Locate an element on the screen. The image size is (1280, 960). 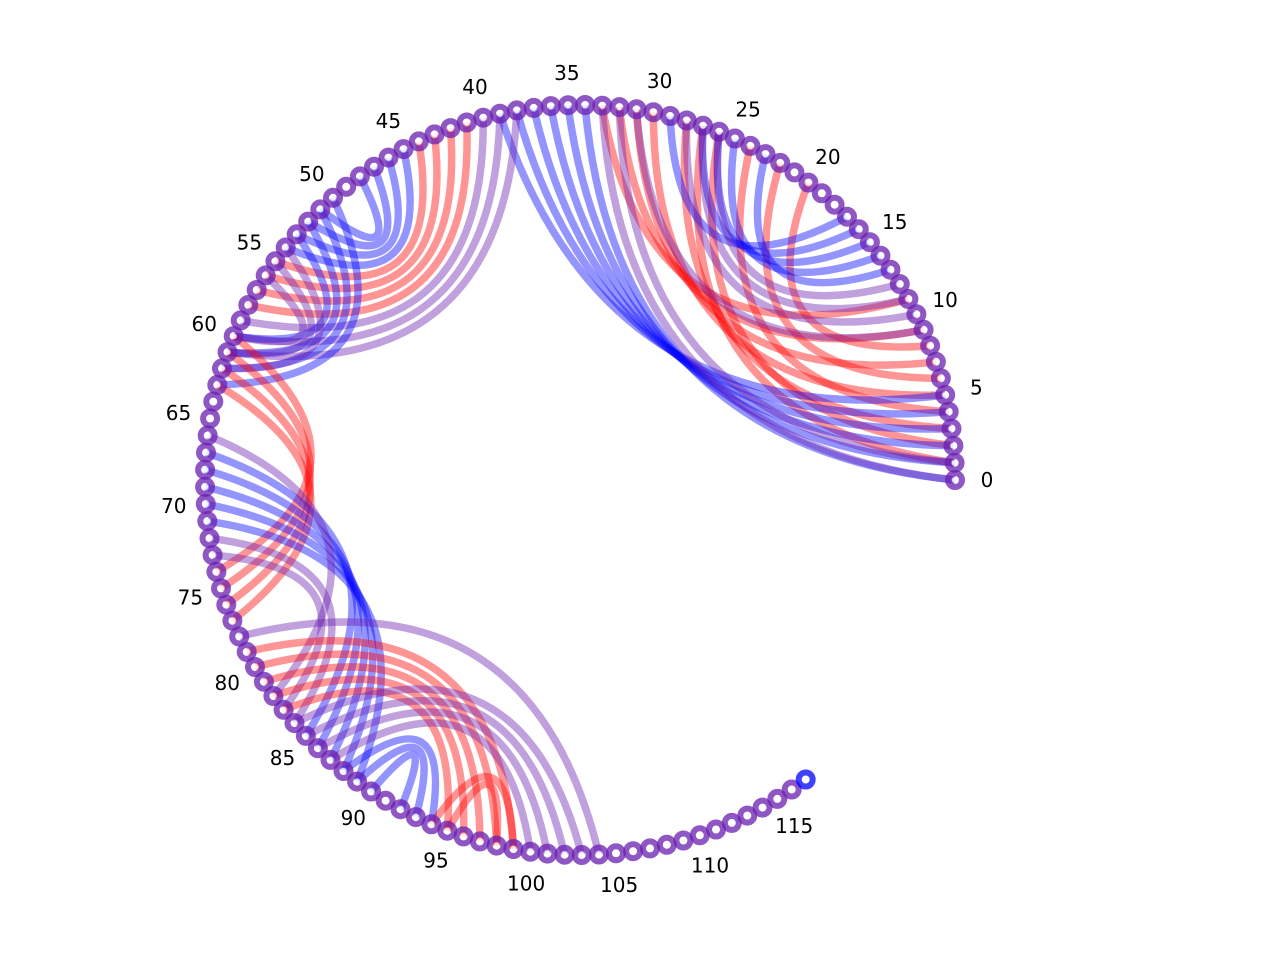
node-84-core is located at coordinates (294, 723).